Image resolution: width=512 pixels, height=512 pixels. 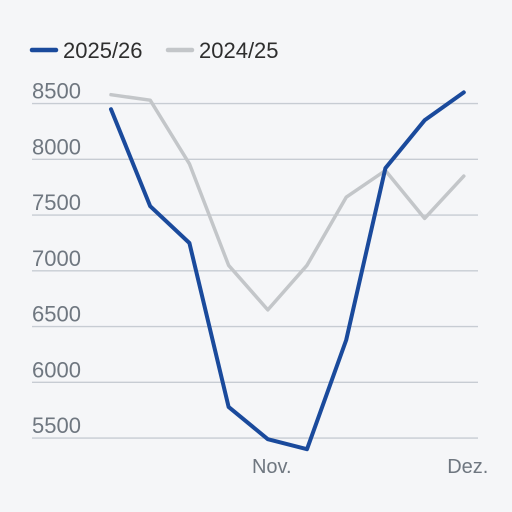 I want to click on x-tick-label-Dez: Dez., so click(x=467, y=467).